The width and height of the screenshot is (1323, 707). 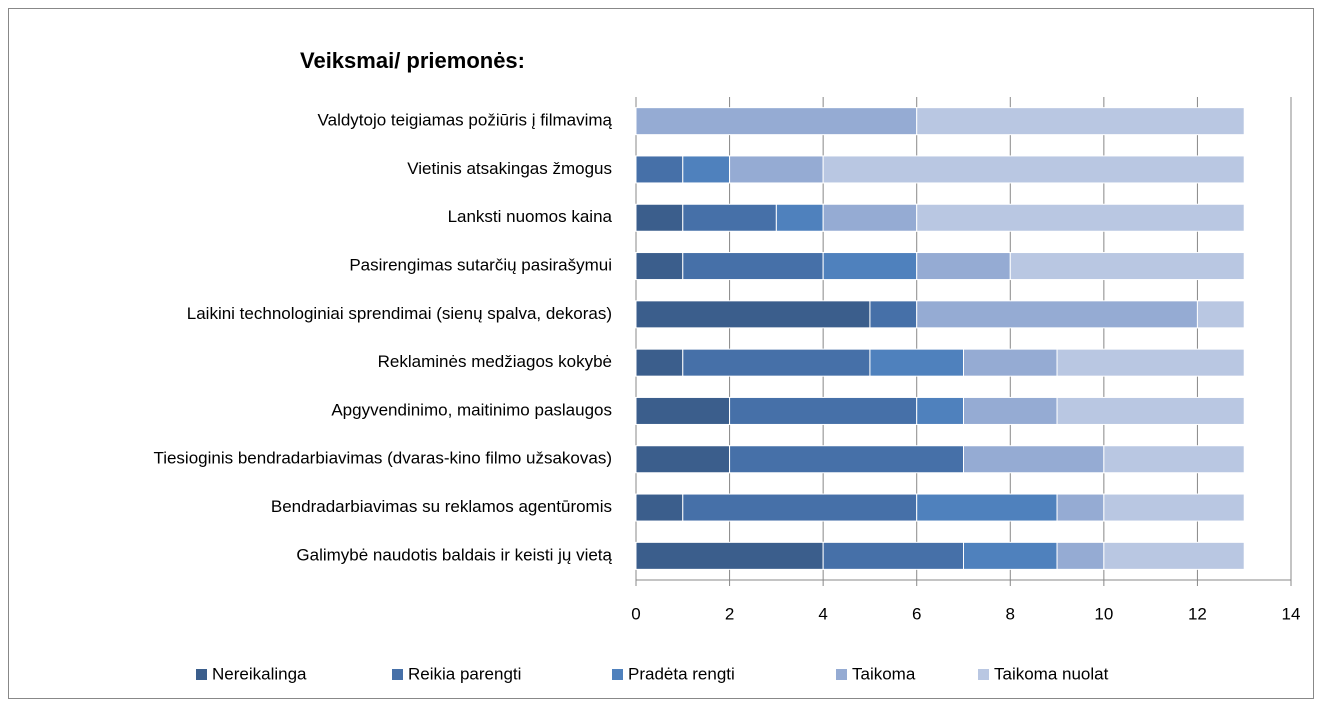 I want to click on legend-label: Reikia parengti, so click(x=464, y=673).